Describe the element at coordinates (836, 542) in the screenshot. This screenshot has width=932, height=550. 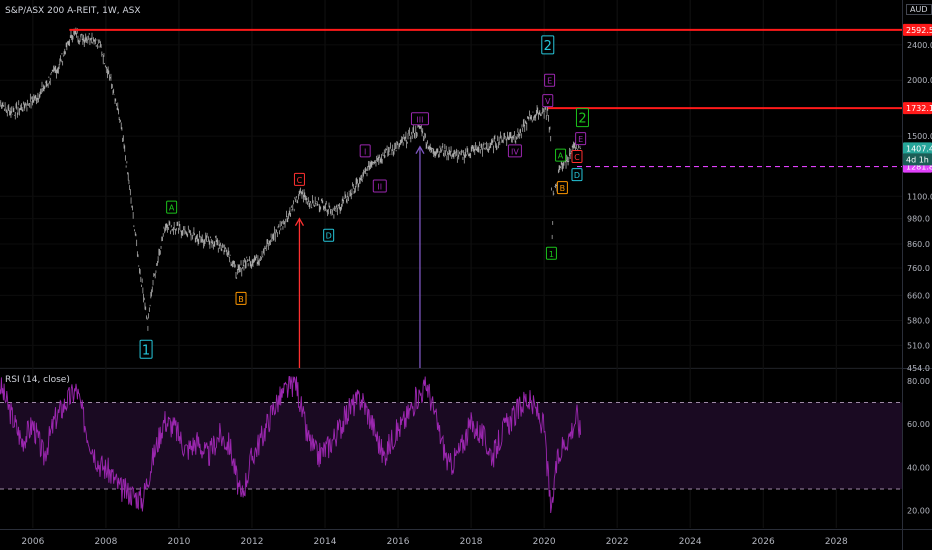
I see `x-tick-label: 2028` at that location.